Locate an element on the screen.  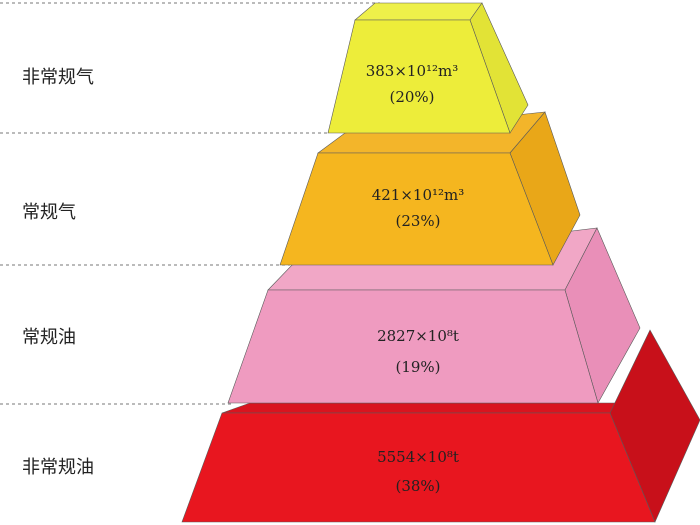
level-value: 2827×10⁸t is located at coordinates (418, 336).